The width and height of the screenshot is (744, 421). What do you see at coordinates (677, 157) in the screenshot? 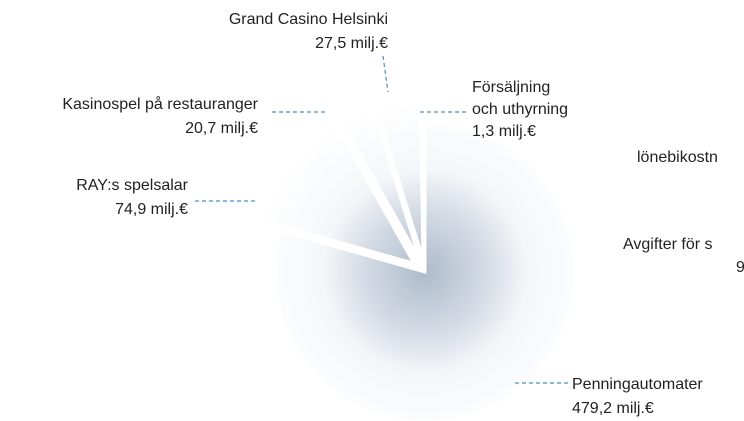
I see `annotation: lönebikostn` at bounding box center [677, 157].